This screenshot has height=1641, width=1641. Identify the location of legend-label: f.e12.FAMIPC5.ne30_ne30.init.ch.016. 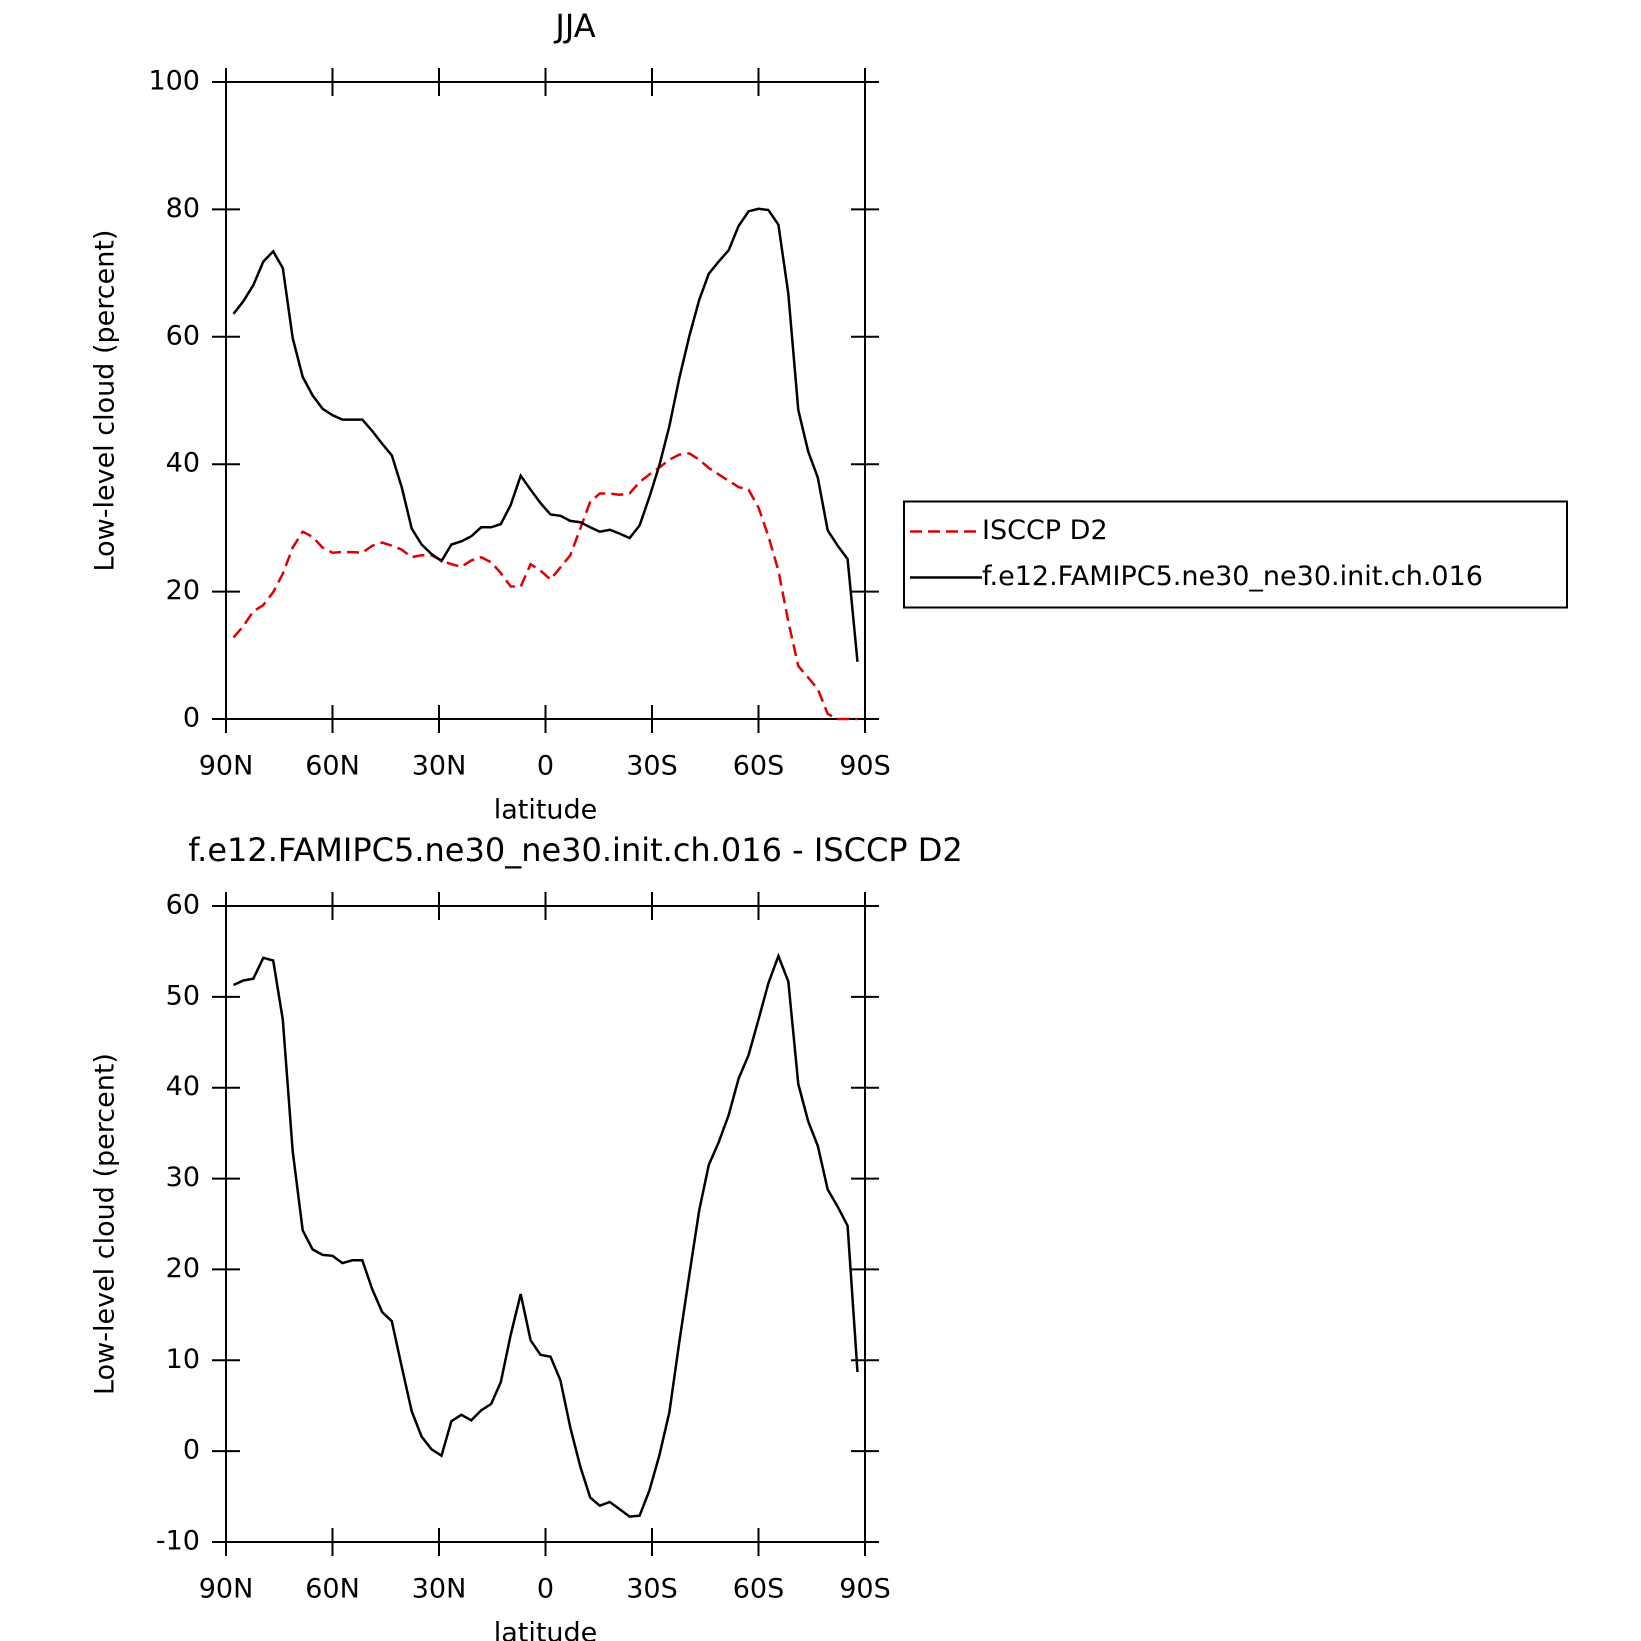
(1232, 576).